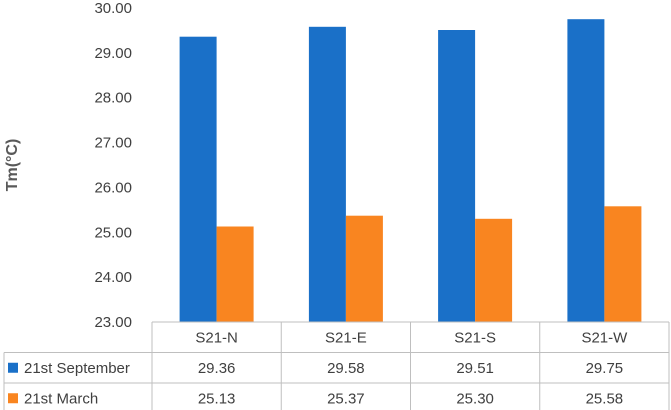  Describe the element at coordinates (77, 368) in the screenshot. I see `legend-label: 21st September` at that location.